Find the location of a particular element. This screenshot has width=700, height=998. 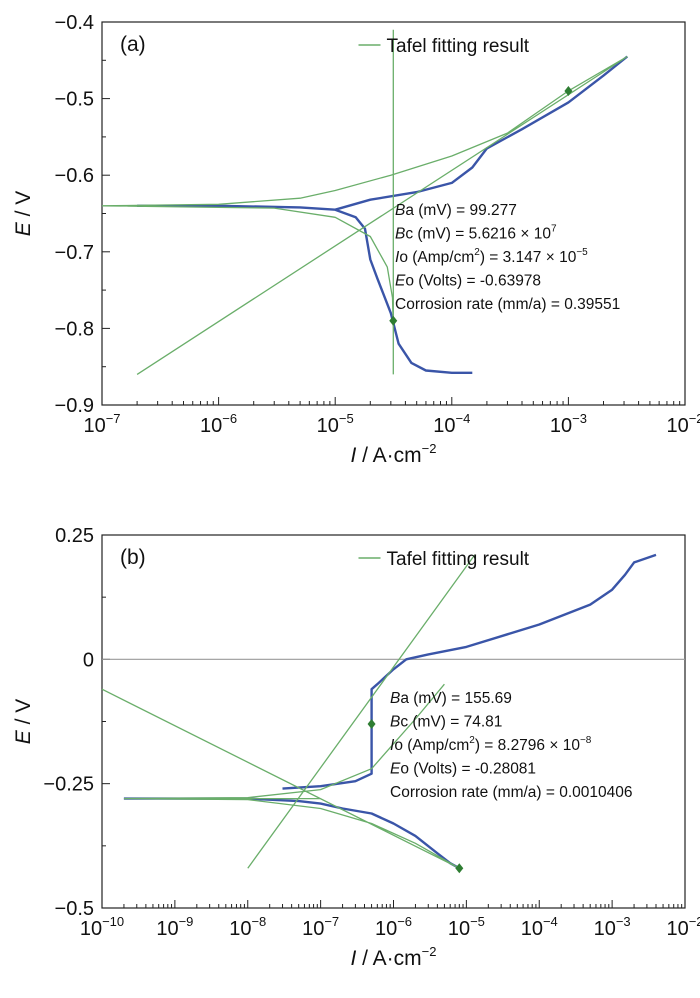

y-tick-label: −0.4 is located at coordinates (74, 23).